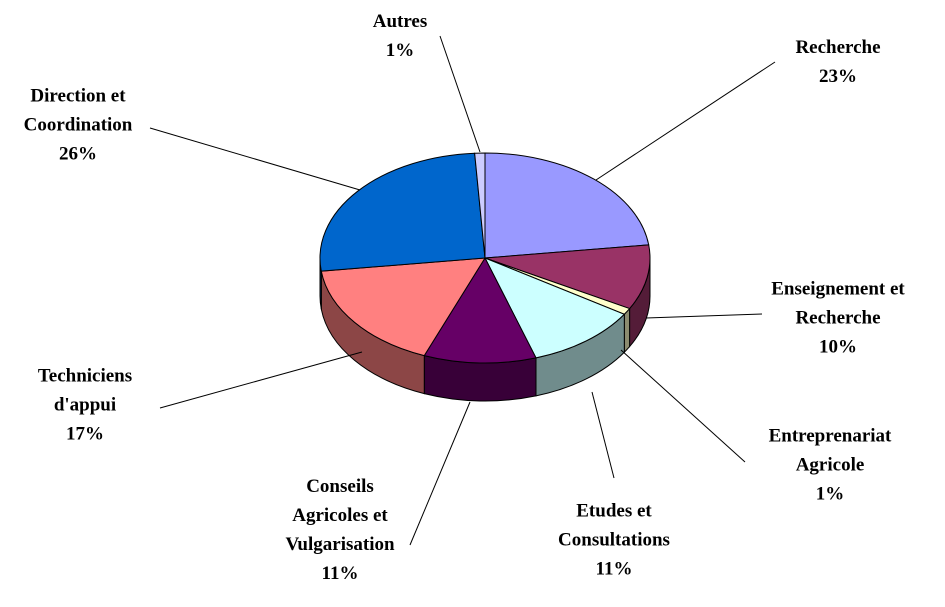 This screenshot has width=945, height=607. I want to click on slice-label: Conseils Agricoles et Vulgarisation 11%, so click(340, 530).